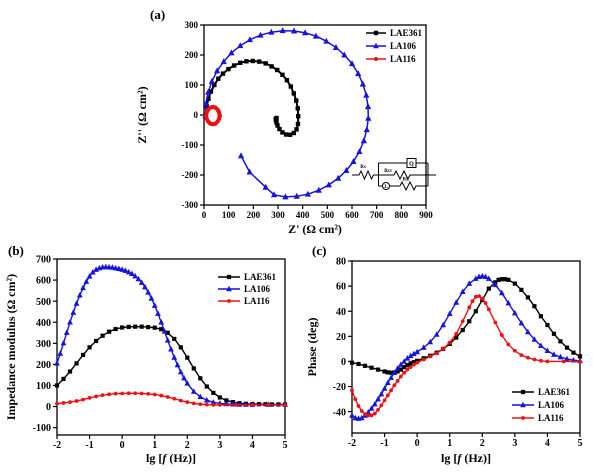  Describe the element at coordinates (43, 344) in the screenshot. I see `y-tick-label: 300` at that location.